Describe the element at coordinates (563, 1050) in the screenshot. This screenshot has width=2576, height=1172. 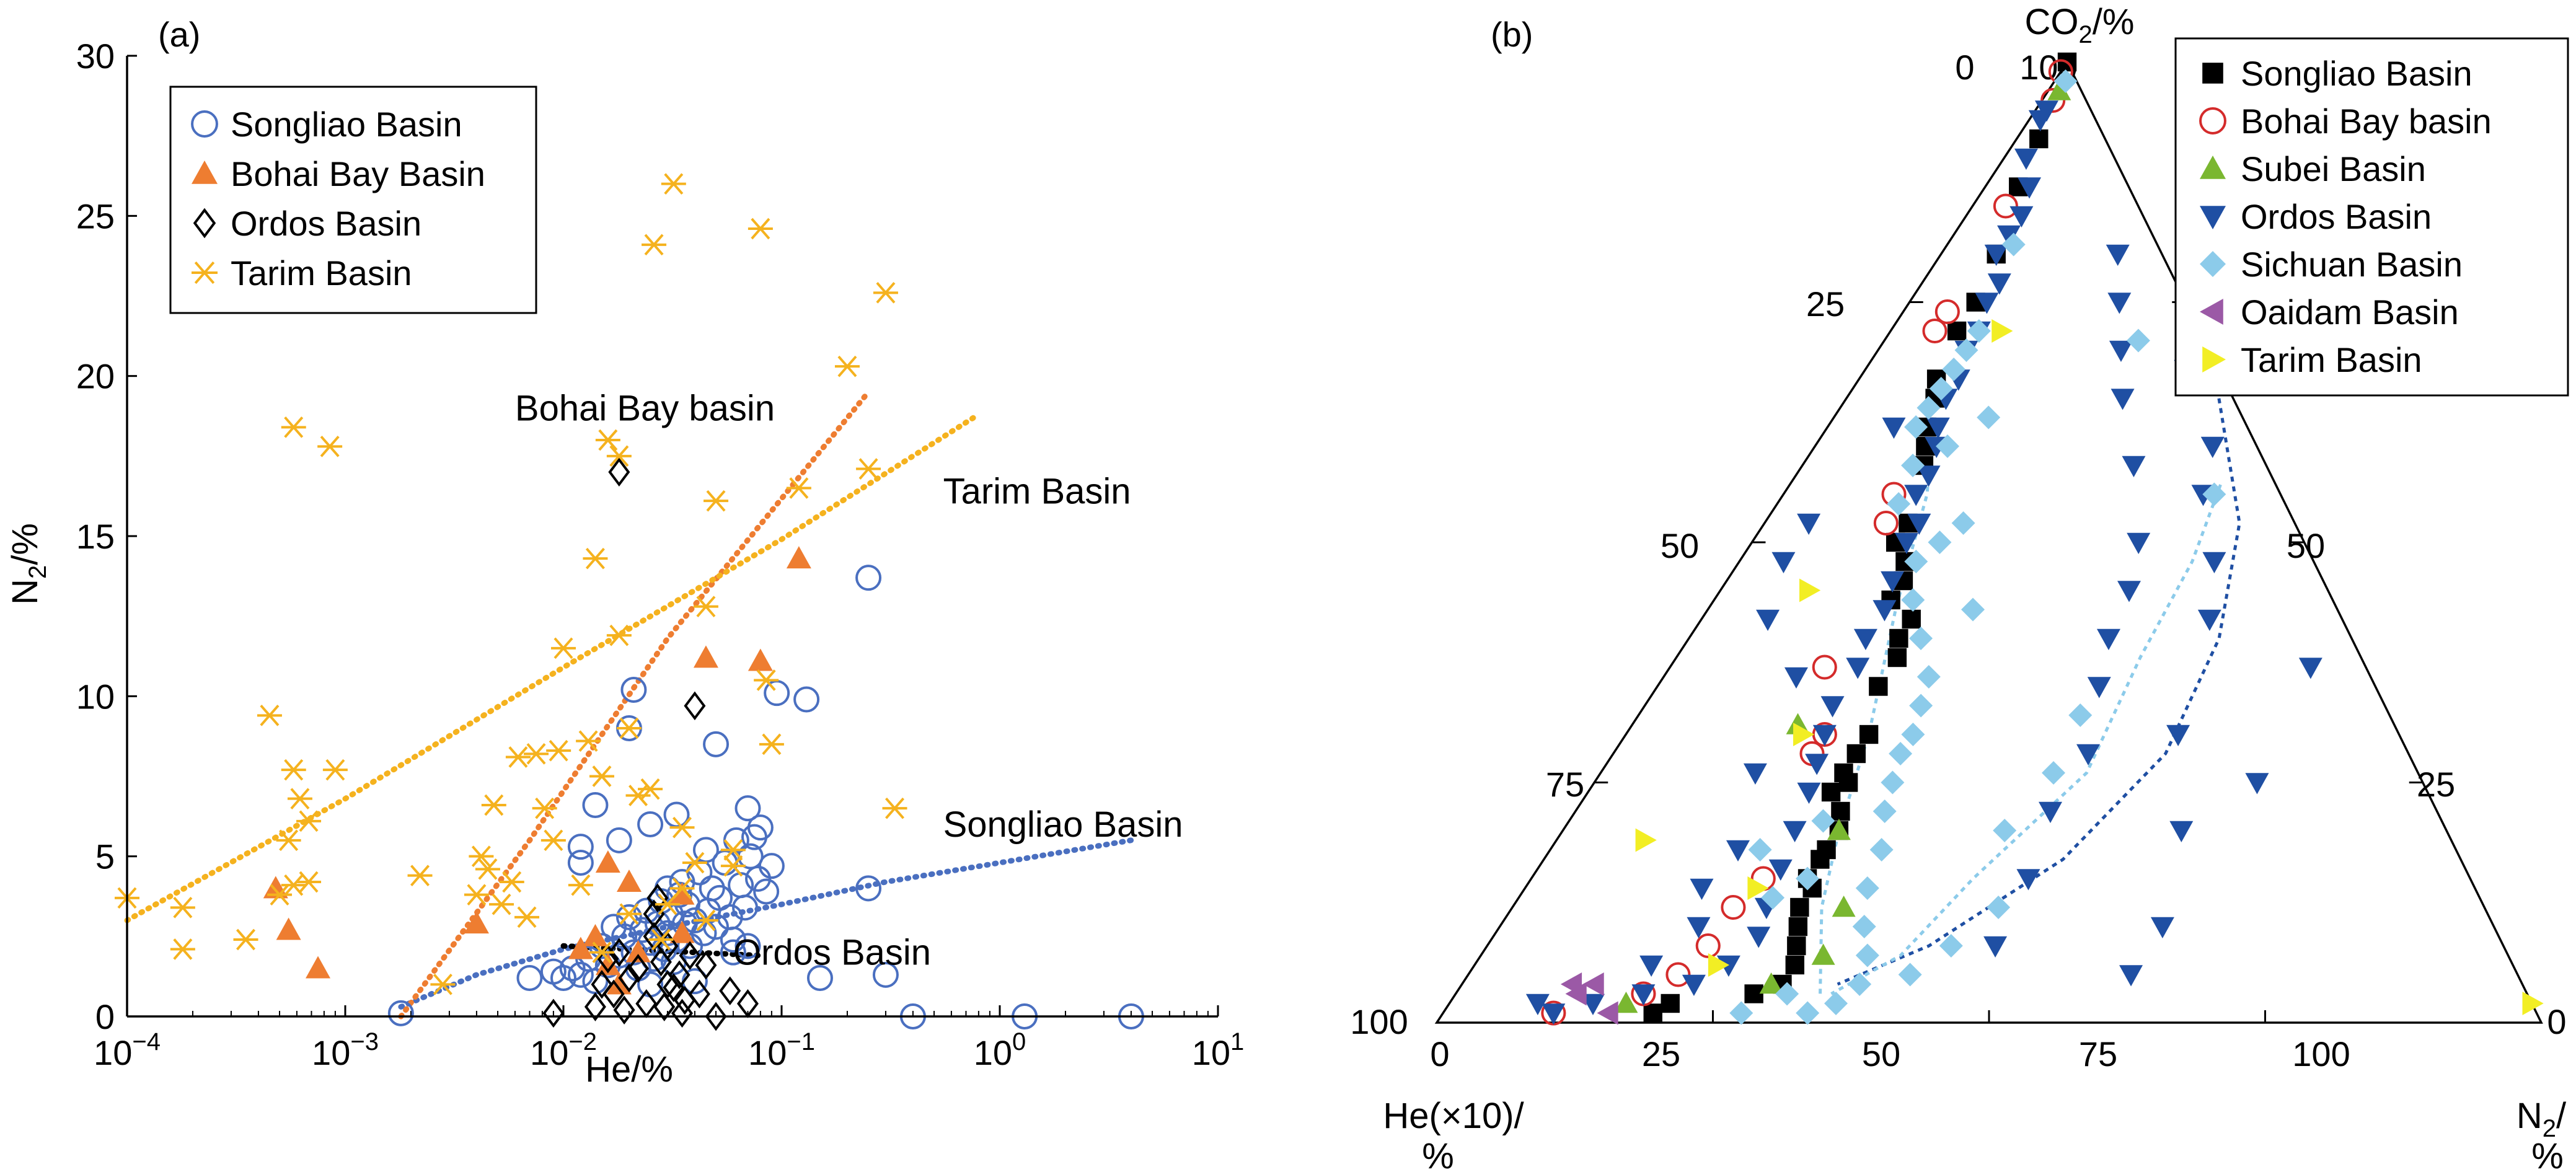
I see `x-tick-label-2: 10⁻²` at that location.